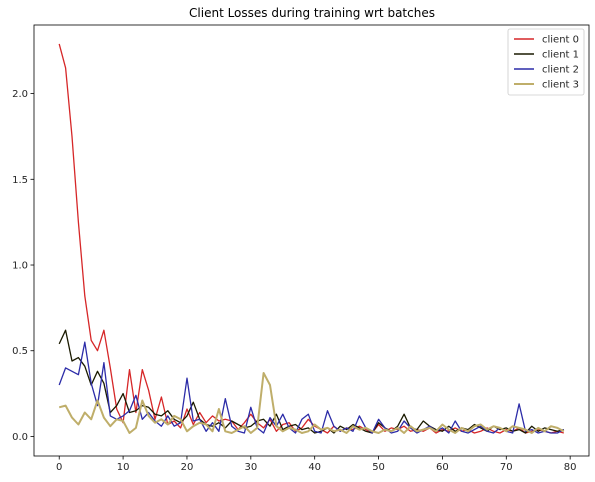  I want to click on x-axis: 0 10 20 30 40 50 60 70 80, so click(316, 464).